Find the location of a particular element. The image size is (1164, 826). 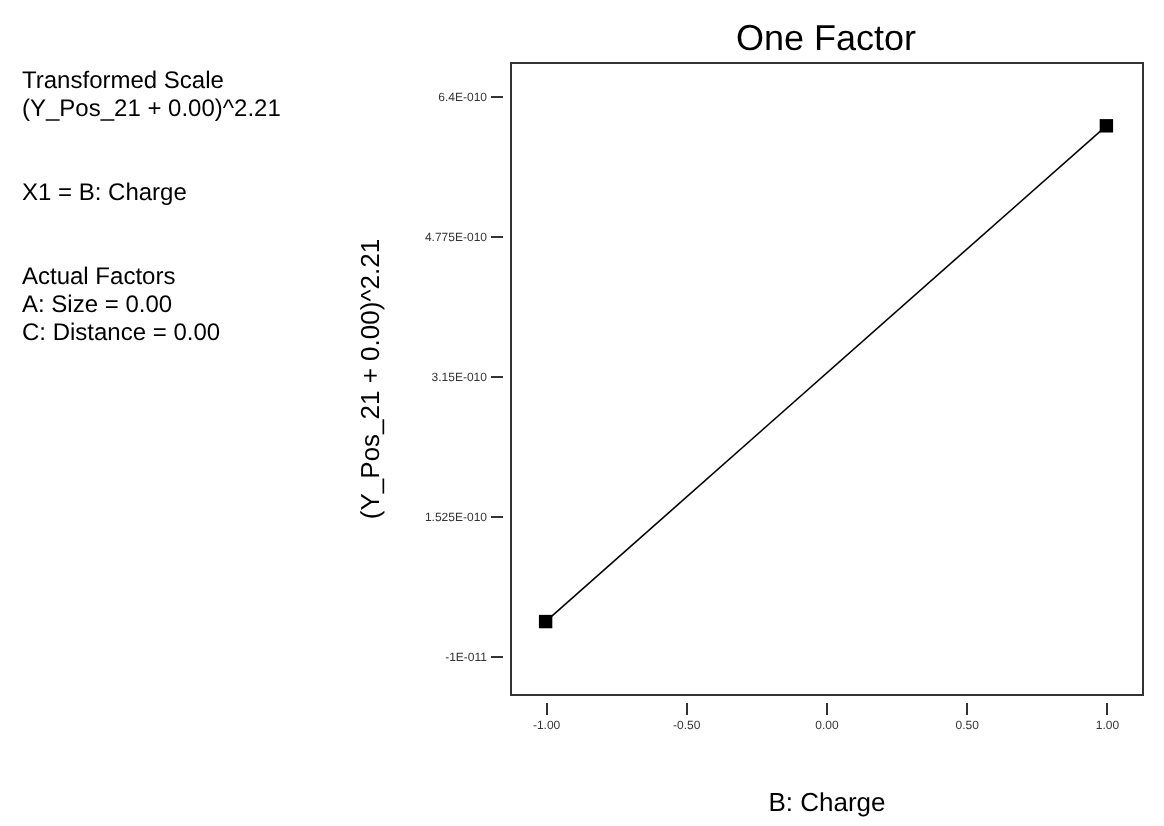

text: X1 = B: Charge is located at coordinates (105, 192).